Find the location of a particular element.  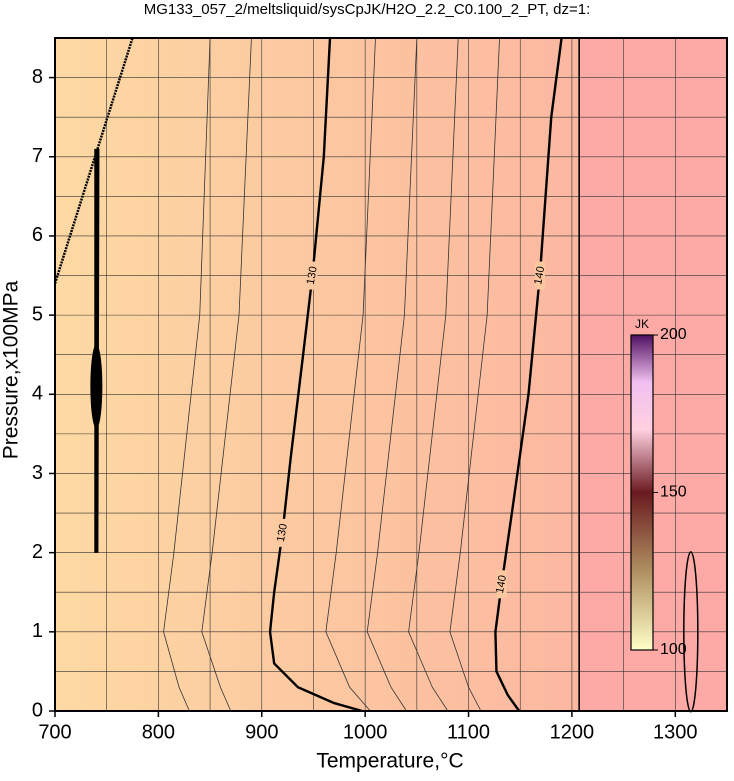

y-tick-label: 0 is located at coordinates (37, 710).